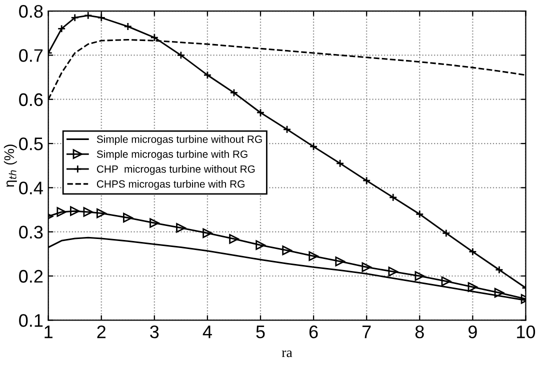 This screenshot has width=537, height=368. What do you see at coordinates (419, 332) in the screenshot?
I see `x-tick-label: 8` at bounding box center [419, 332].